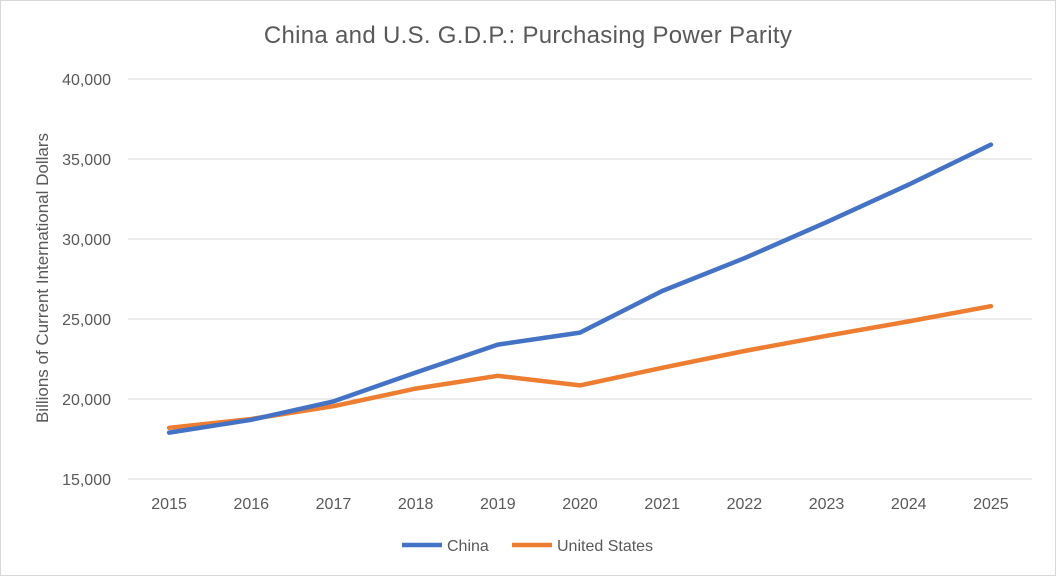 Image resolution: width=1056 pixels, height=576 pixels. I want to click on legend: China United States, so click(527, 546).